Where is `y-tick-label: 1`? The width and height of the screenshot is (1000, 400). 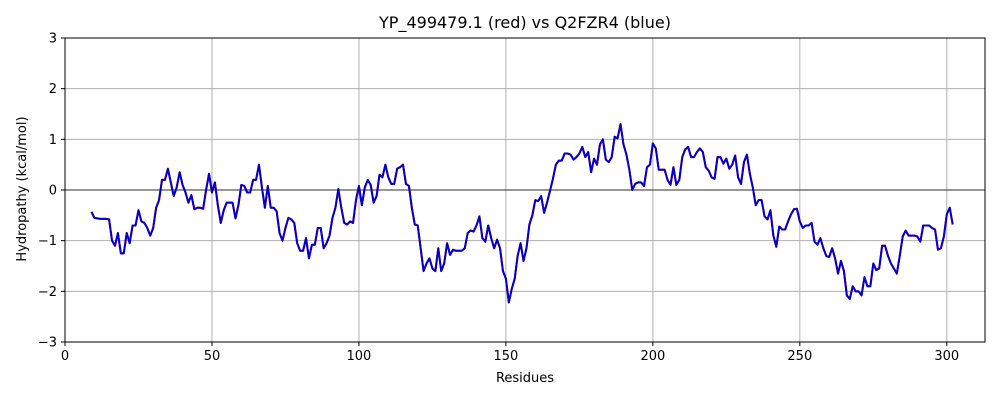
y-tick-label: 1 is located at coordinates (53, 140).